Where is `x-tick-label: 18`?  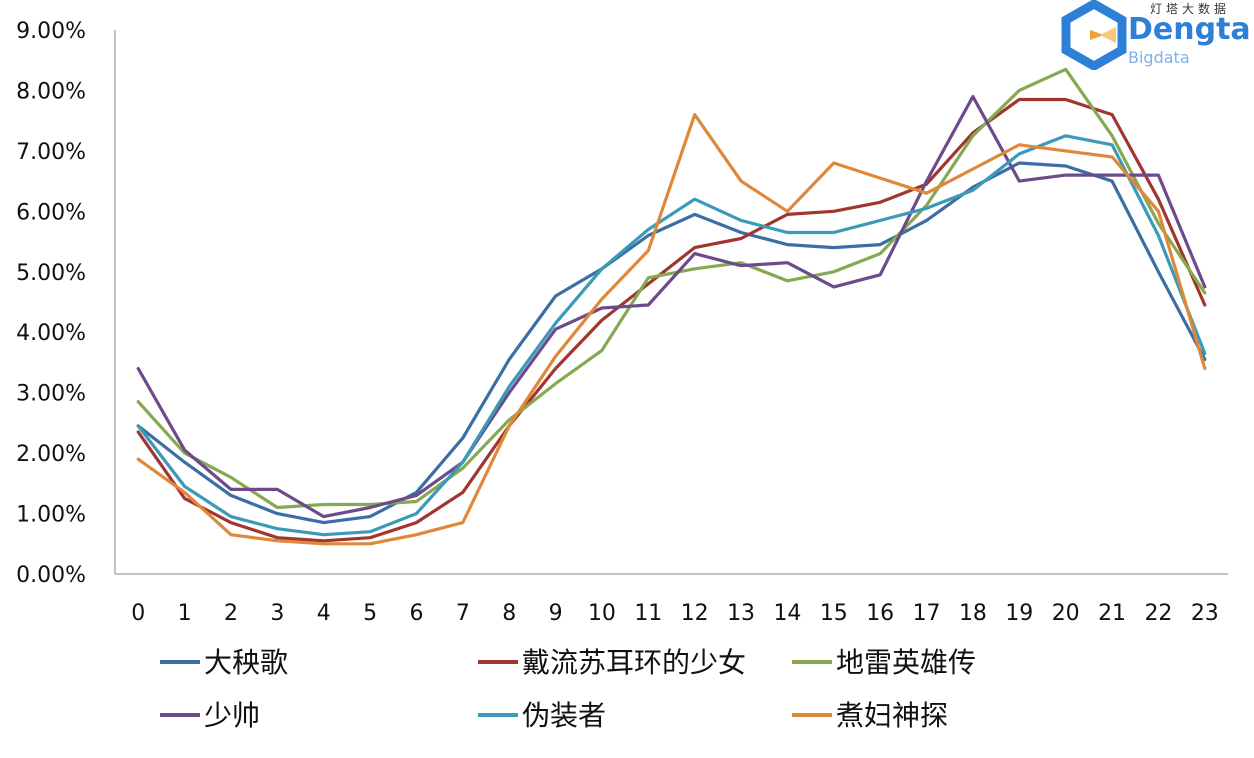 x-tick-label: 18 is located at coordinates (973, 613).